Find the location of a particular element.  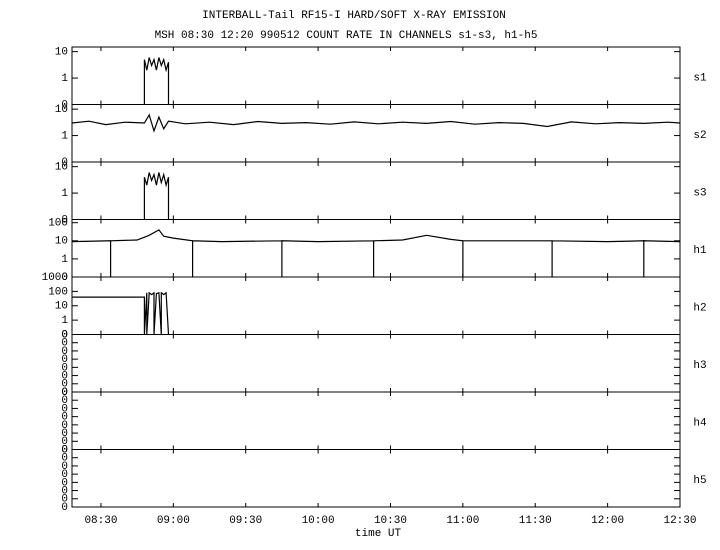

panel-label: s3 is located at coordinates (699, 194).